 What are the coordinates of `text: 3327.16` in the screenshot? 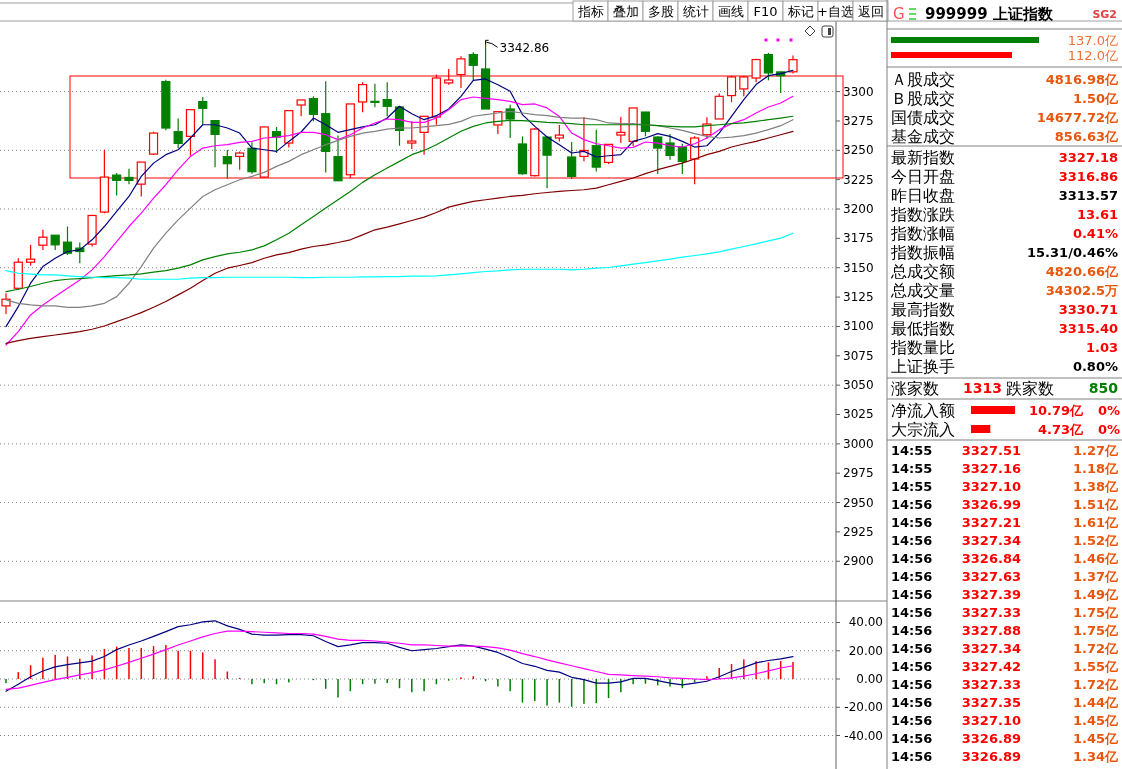 It's located at (991, 468).